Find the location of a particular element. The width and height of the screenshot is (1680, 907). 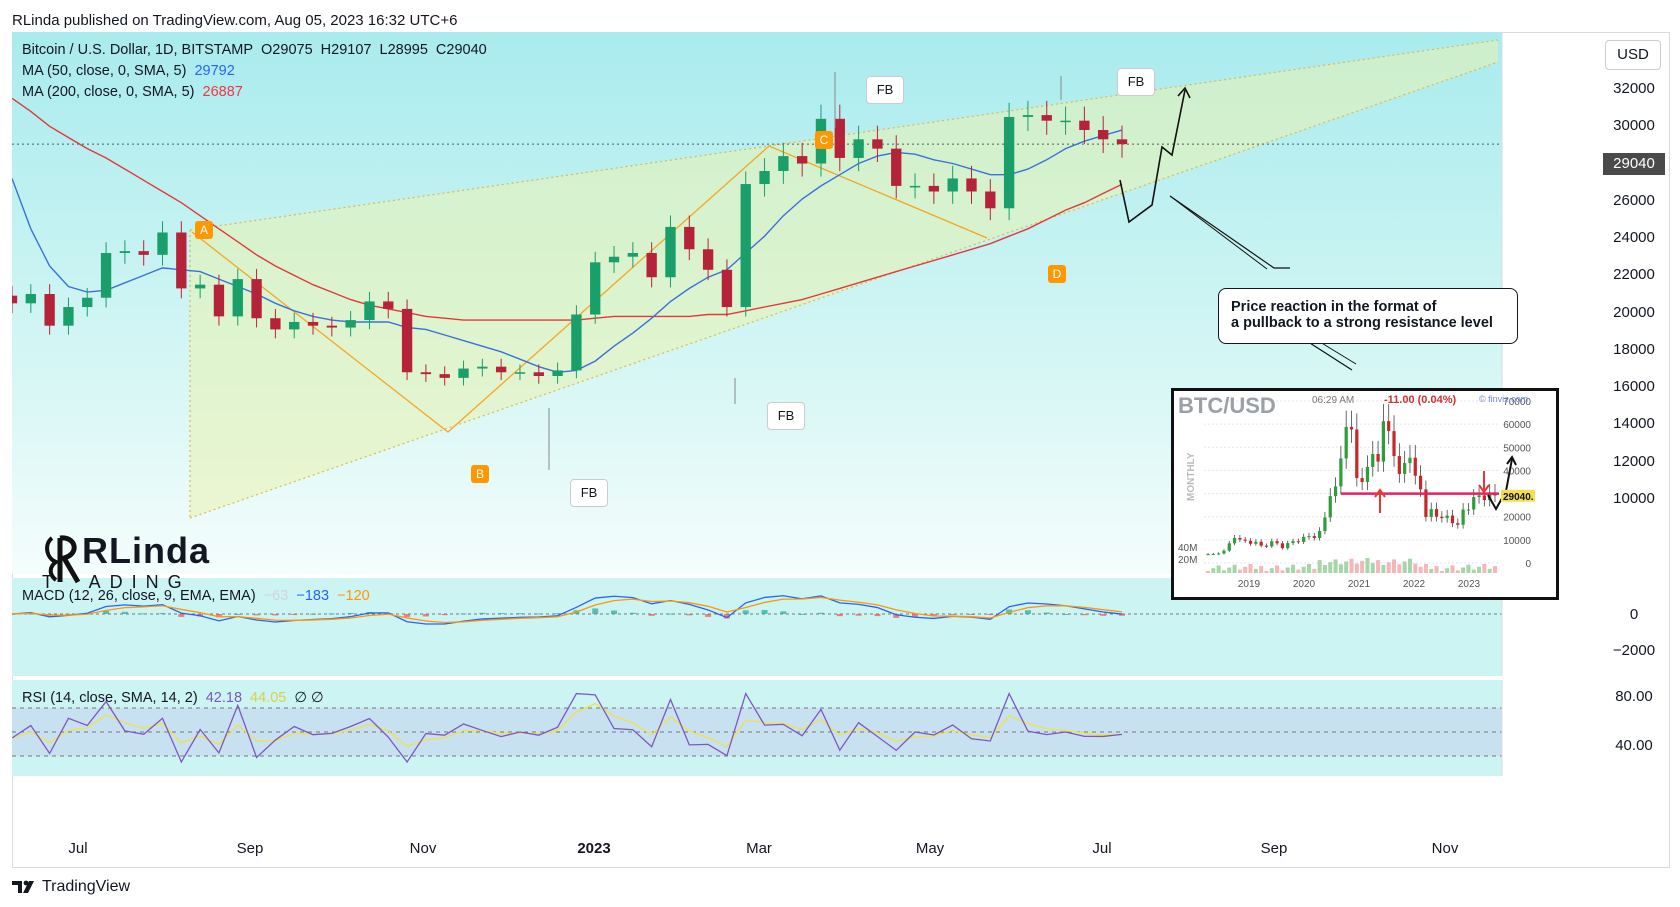

inset-year-tick: 2023 is located at coordinates (1469, 584).